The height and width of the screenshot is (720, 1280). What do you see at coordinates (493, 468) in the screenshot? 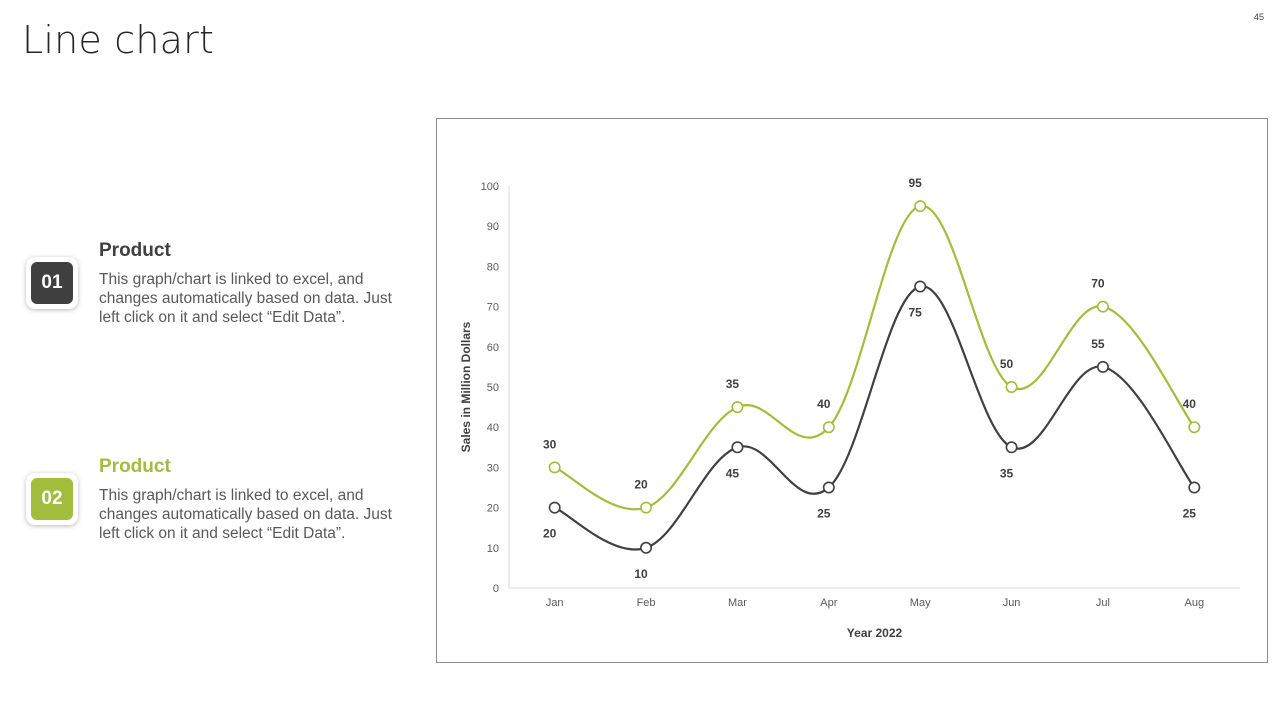
I see `y-tick-label: 30` at bounding box center [493, 468].